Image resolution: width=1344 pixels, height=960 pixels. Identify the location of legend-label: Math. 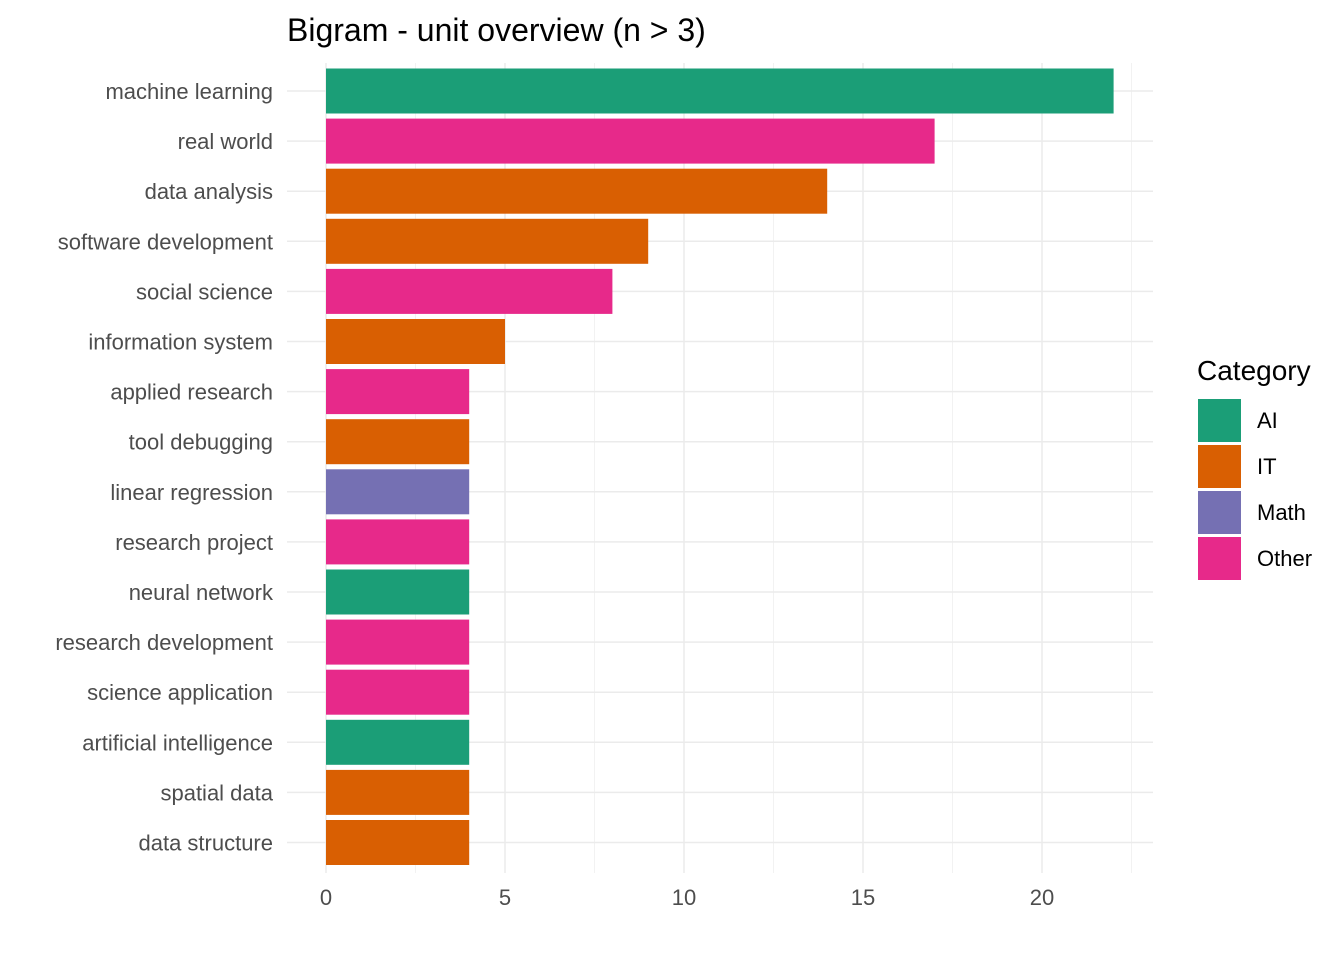
(1281, 512).